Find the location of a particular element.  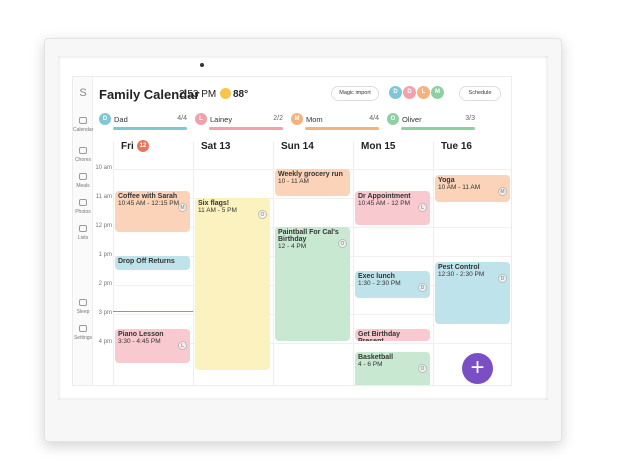

event: Yoga 10 AM - 11 AM M is located at coordinates (472, 188).